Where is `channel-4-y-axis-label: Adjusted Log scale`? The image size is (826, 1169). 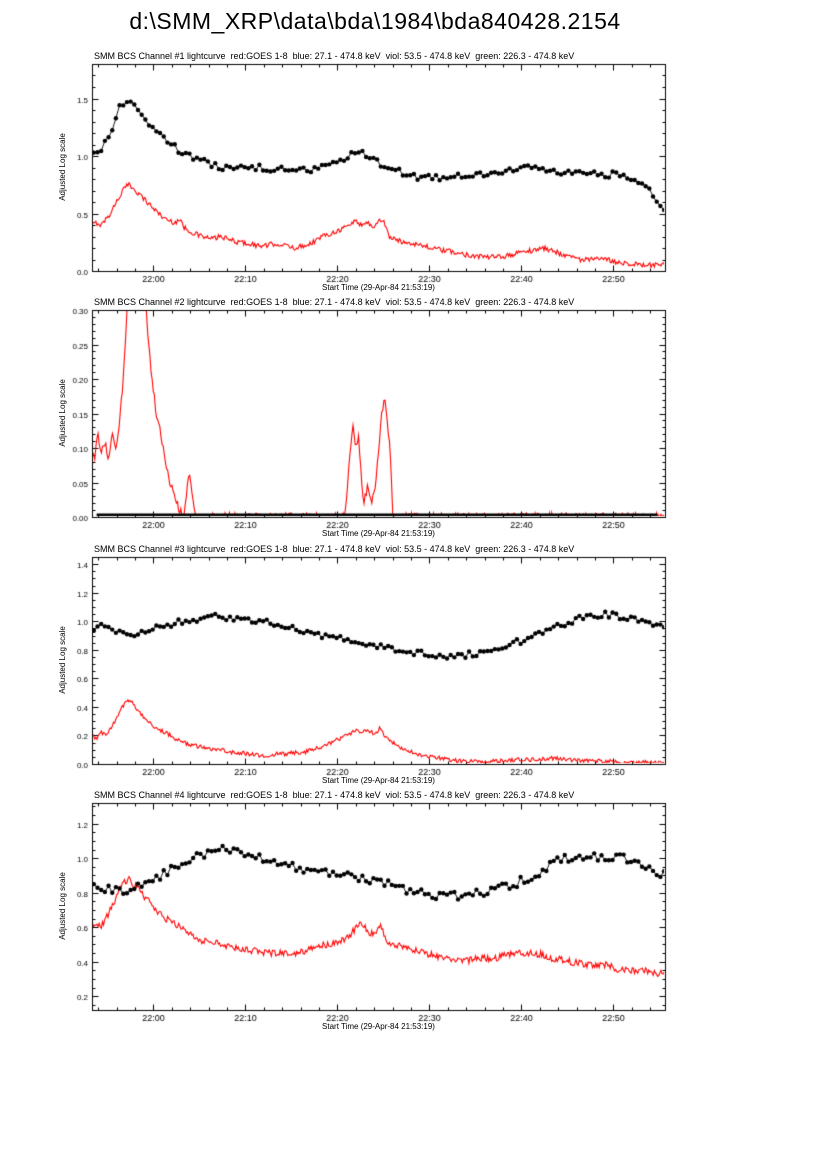
channel-4-y-axis-label: Adjusted Log scale is located at coordinates (62, 906).